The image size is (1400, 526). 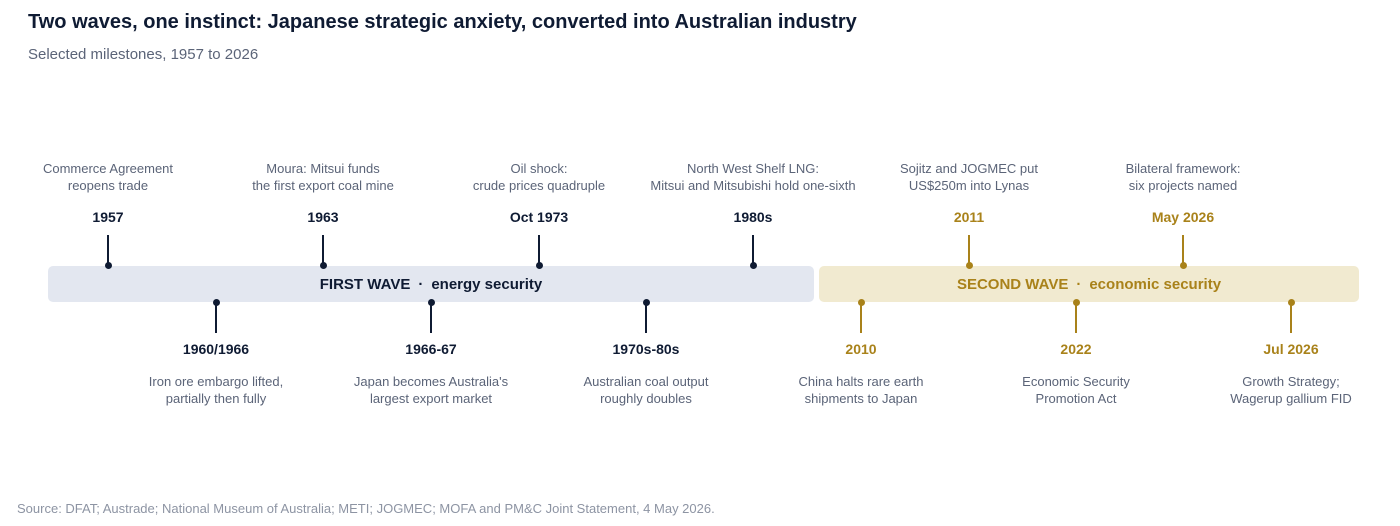 What do you see at coordinates (1291, 398) in the screenshot?
I see `milestone-description-line: Wagerup gallium FID` at bounding box center [1291, 398].